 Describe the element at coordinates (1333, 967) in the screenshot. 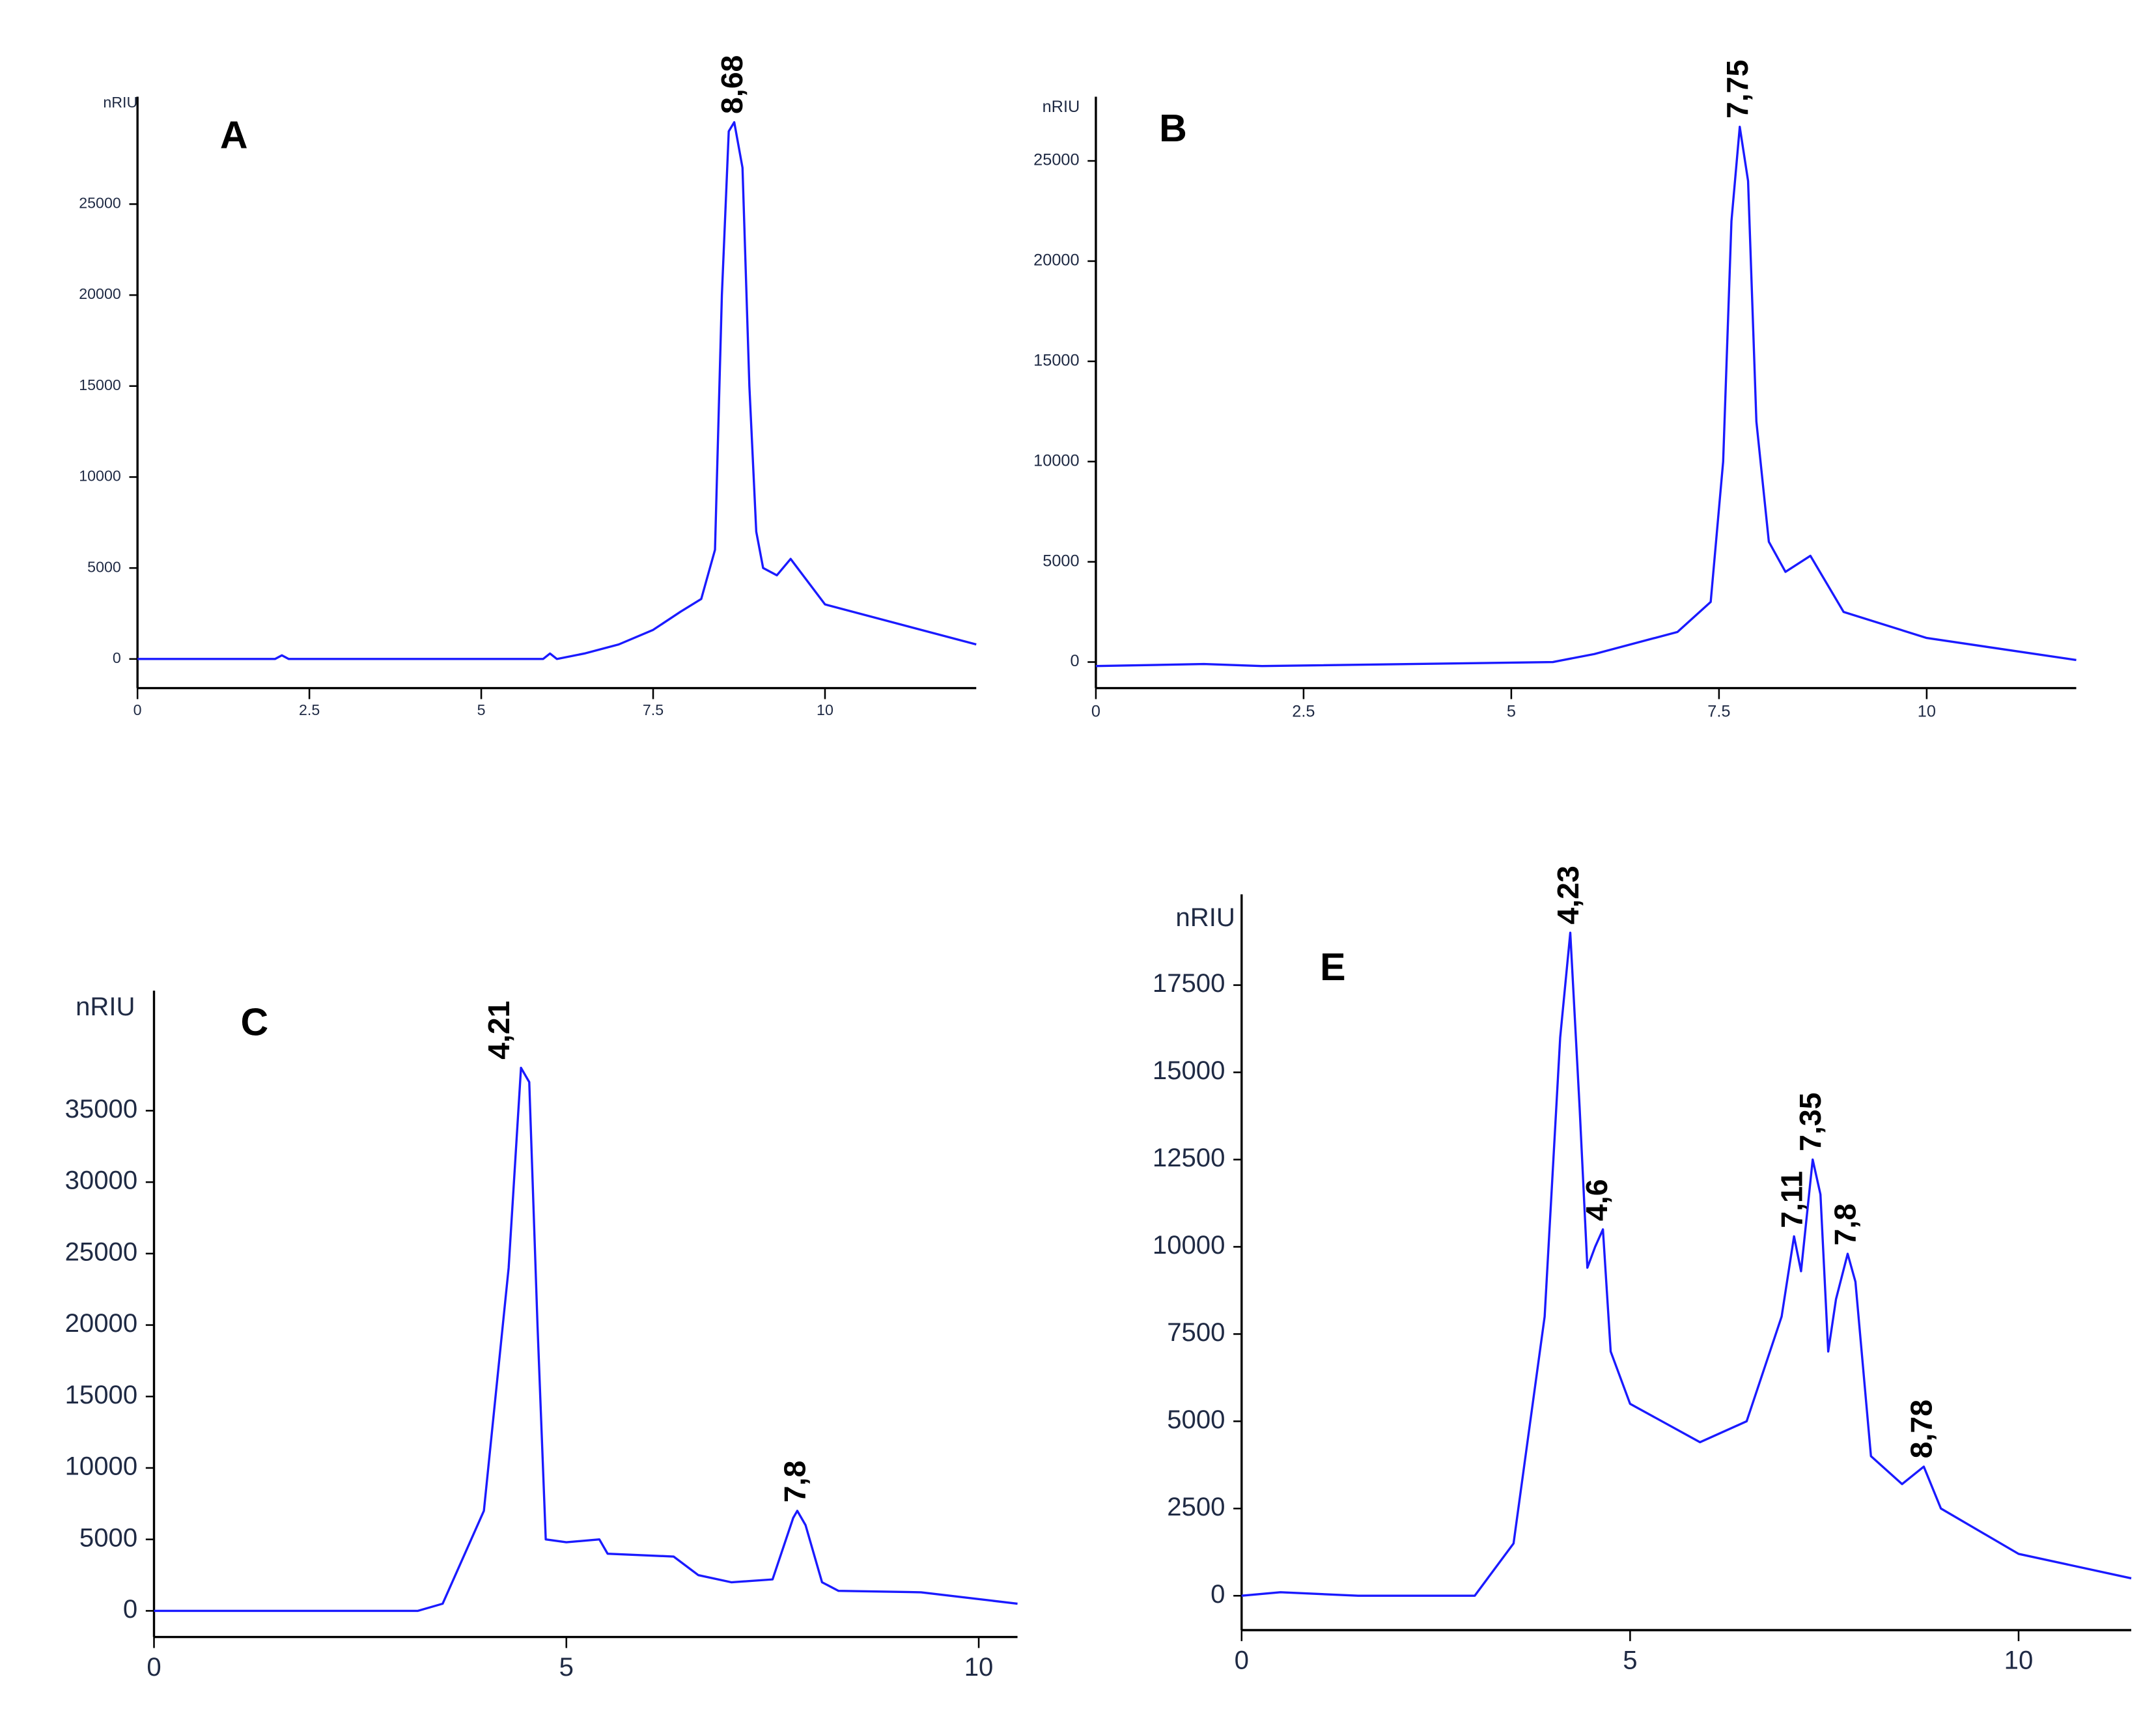

I see `panel-label: E` at that location.